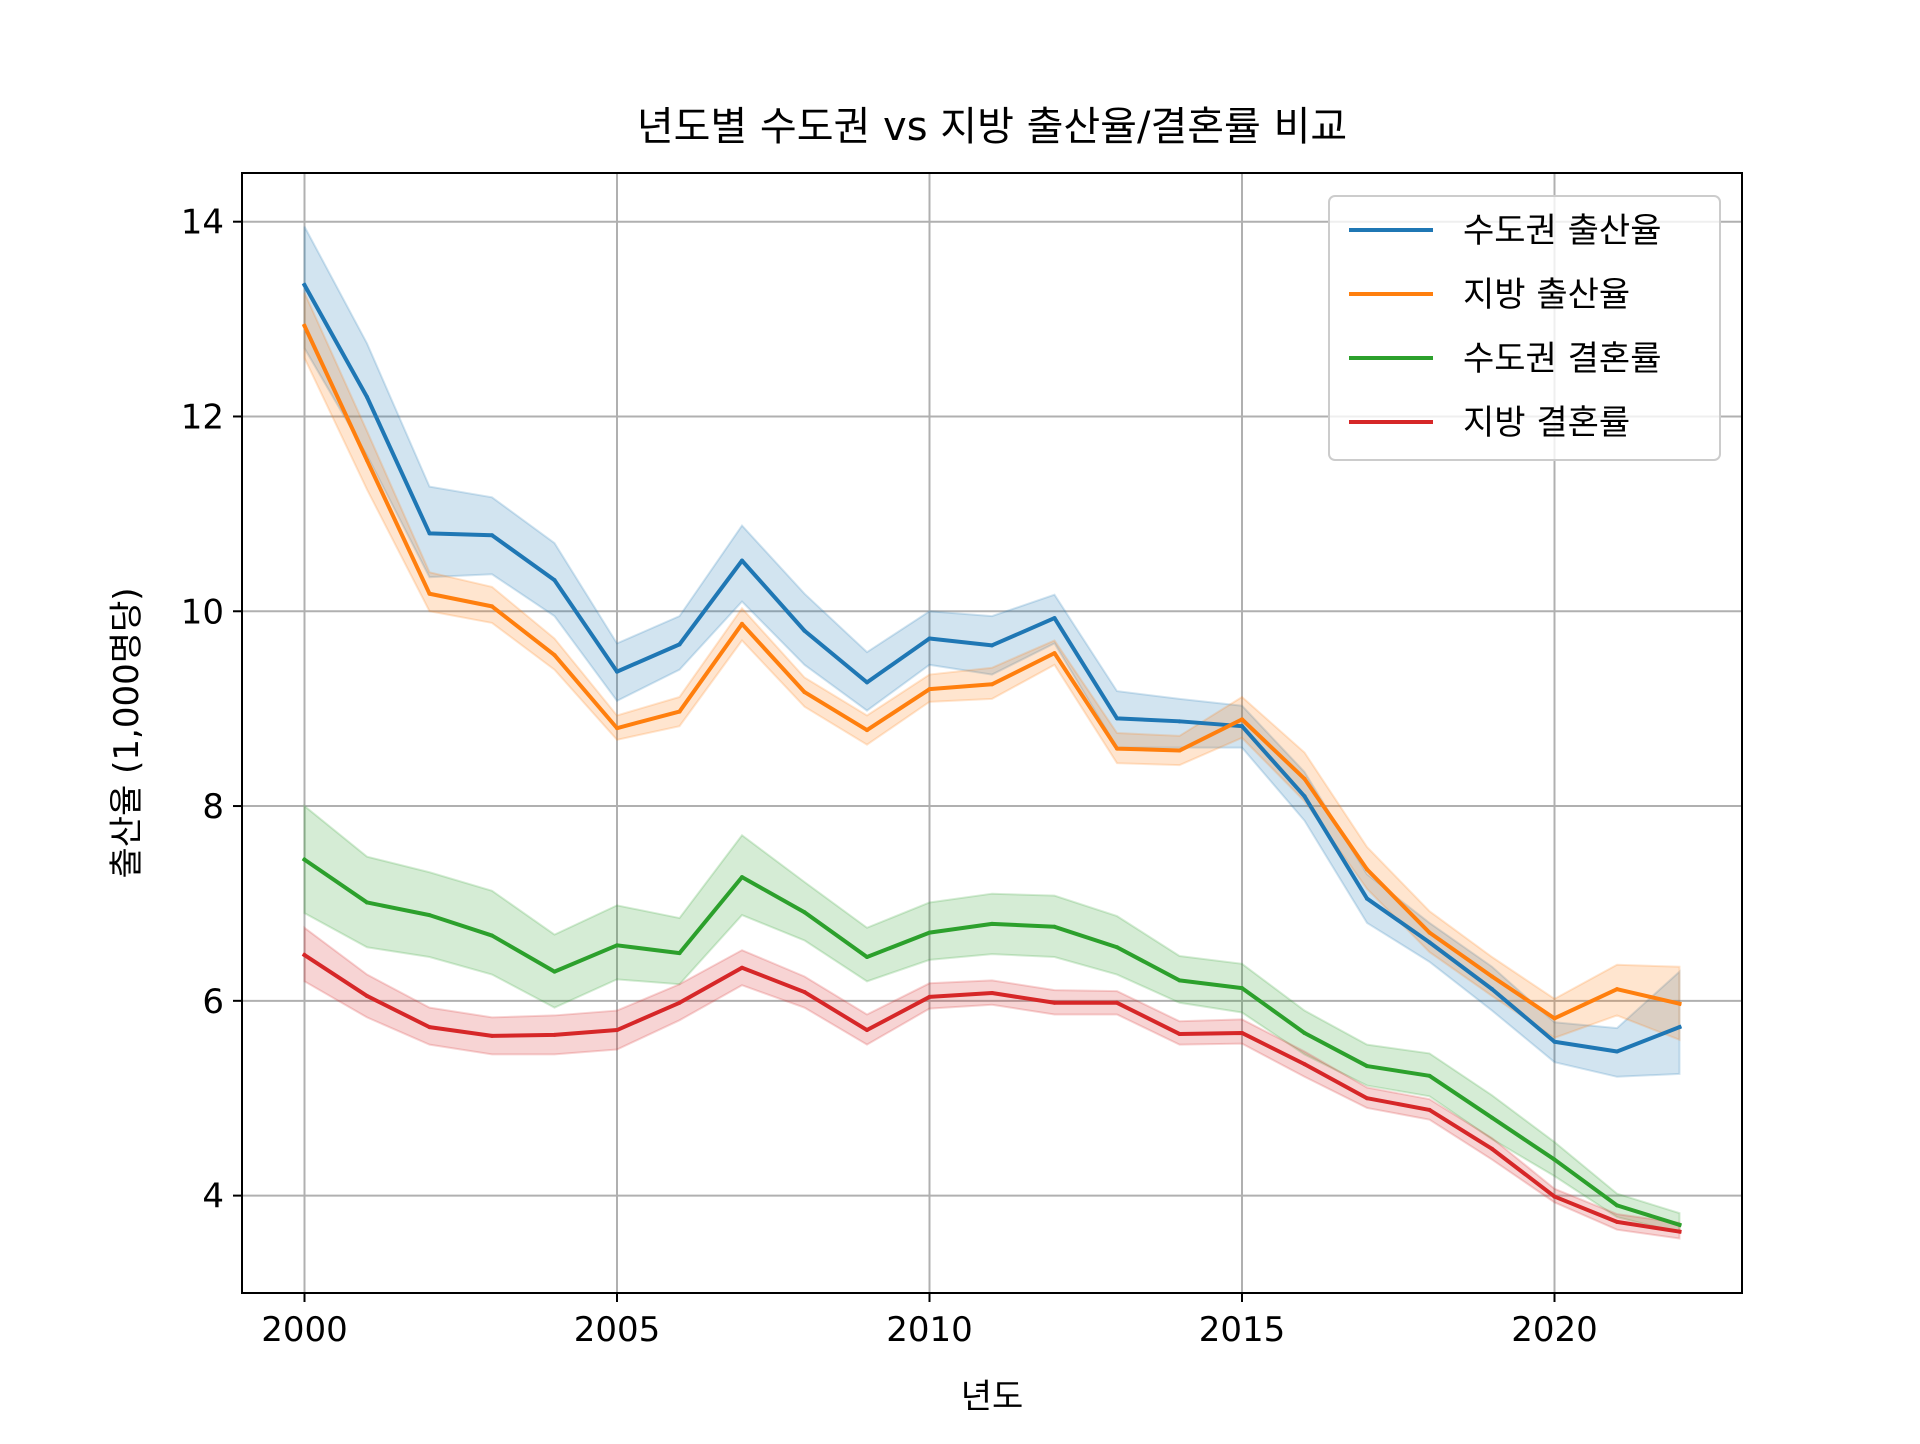 The image size is (1920, 1444). I want to click on legend-box, so click(1524, 328).